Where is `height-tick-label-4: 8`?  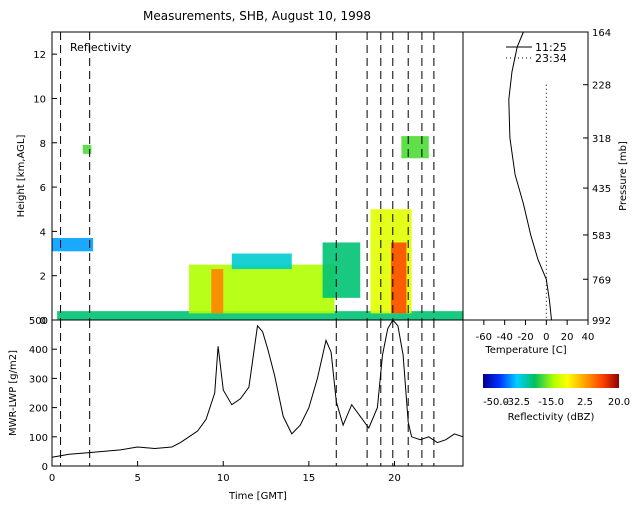
height-tick-label-4: 8 is located at coordinates (43, 144).